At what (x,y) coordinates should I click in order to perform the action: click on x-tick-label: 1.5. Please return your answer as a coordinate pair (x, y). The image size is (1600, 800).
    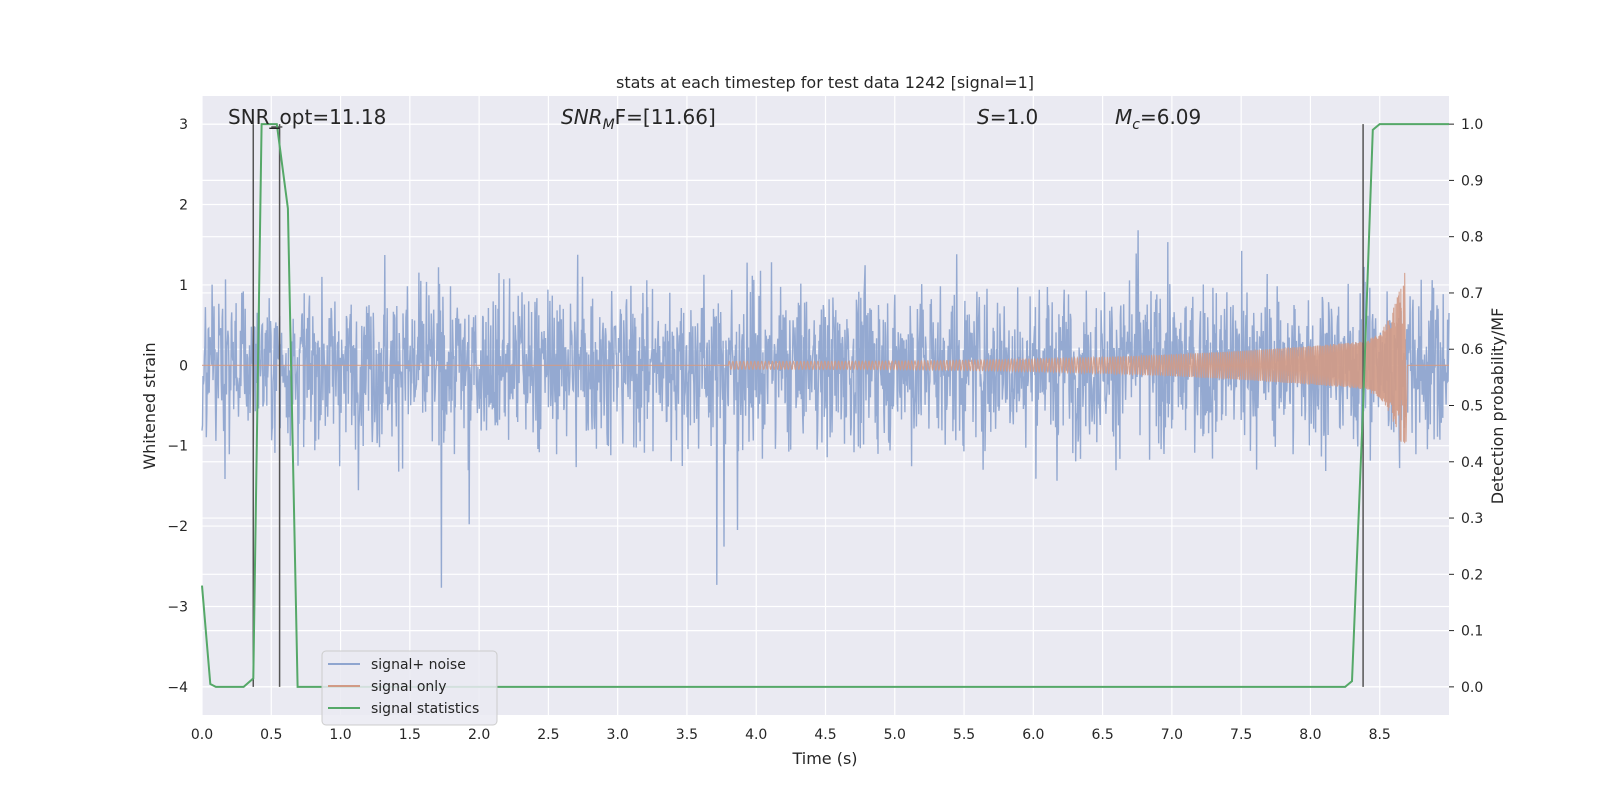
    Looking at the image, I should click on (410, 735).